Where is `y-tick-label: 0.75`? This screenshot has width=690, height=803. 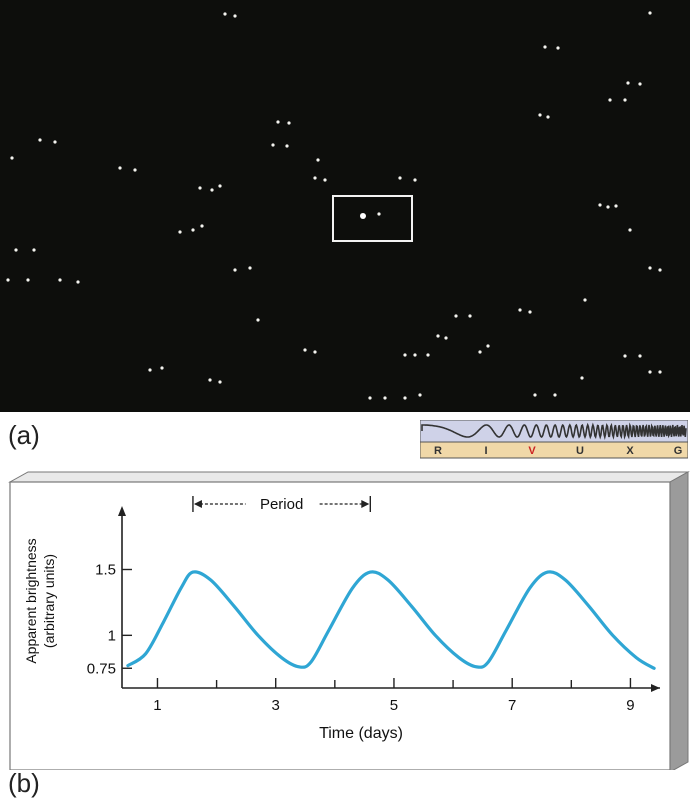 y-tick-label: 0.75 is located at coordinates (101, 668).